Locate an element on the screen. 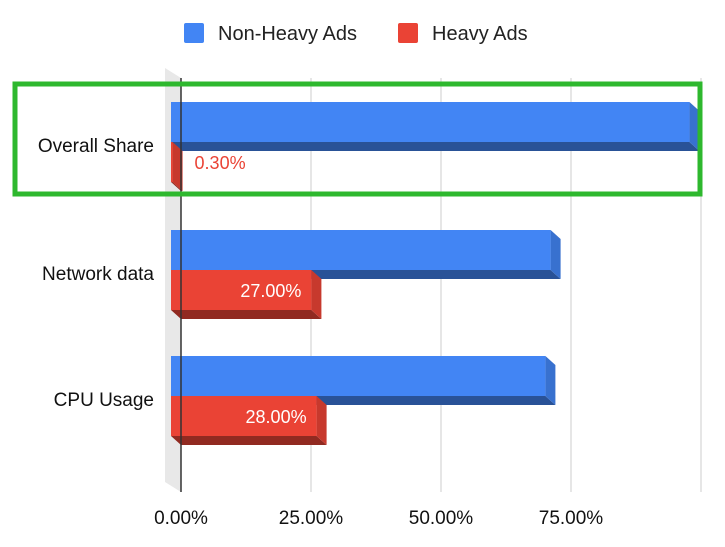 This screenshot has height=547, width=725. bar-non-heavy-ads-network-data is located at coordinates (361, 250).